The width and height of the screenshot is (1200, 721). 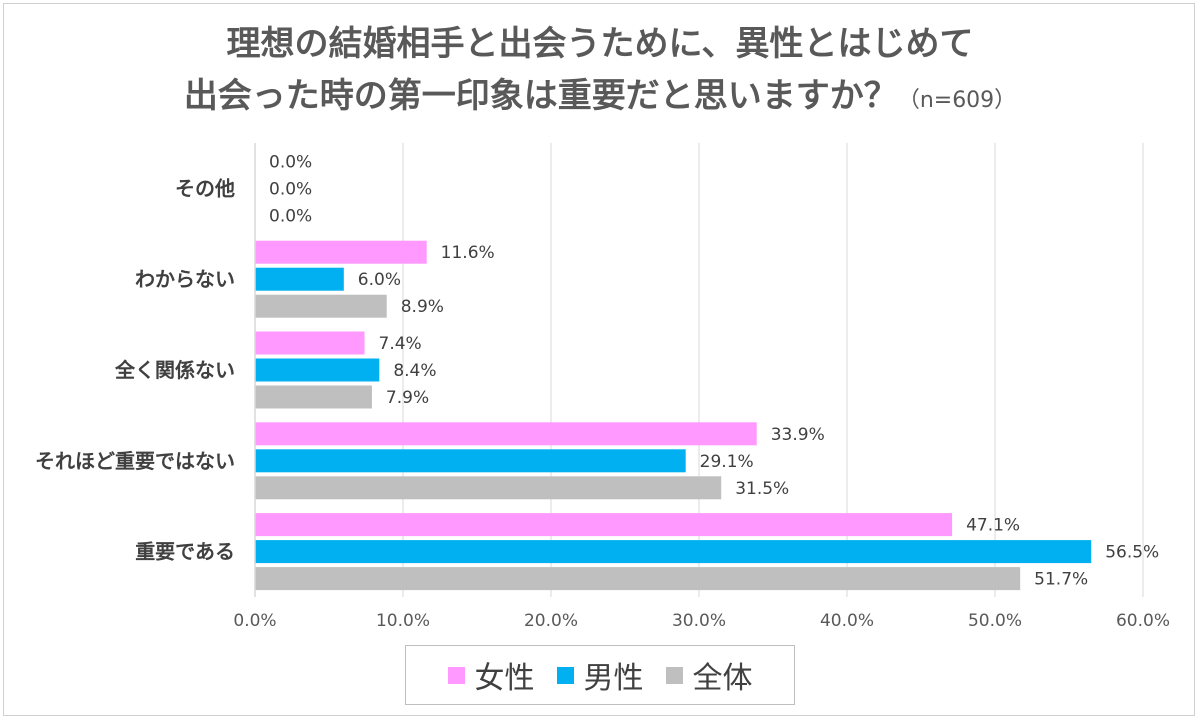 What do you see at coordinates (185, 279) in the screenshot?
I see `category-label: わからない` at bounding box center [185, 279].